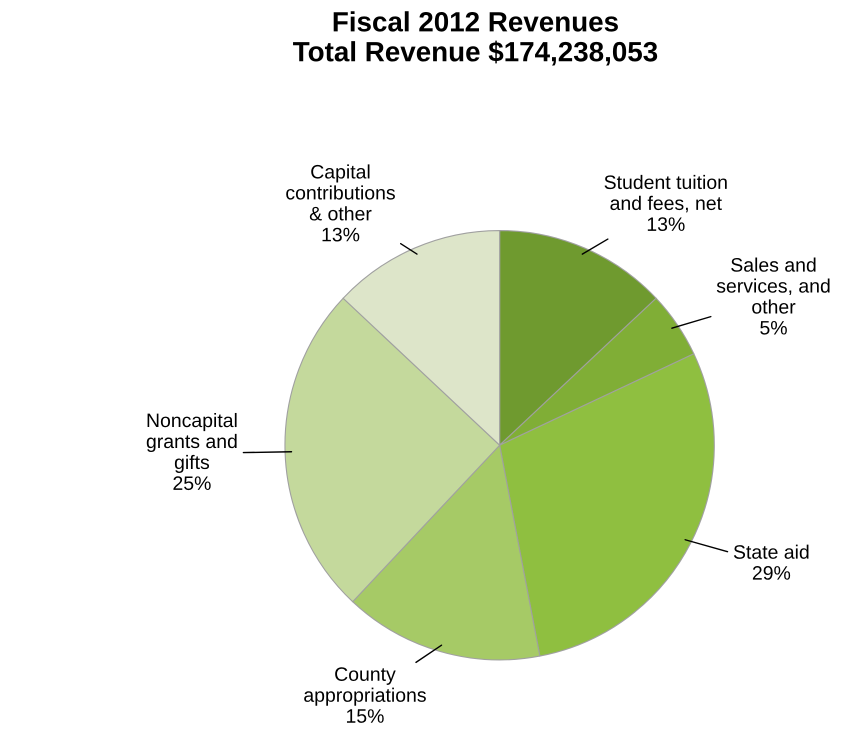  I want to click on data-label: 15%, so click(365, 716).